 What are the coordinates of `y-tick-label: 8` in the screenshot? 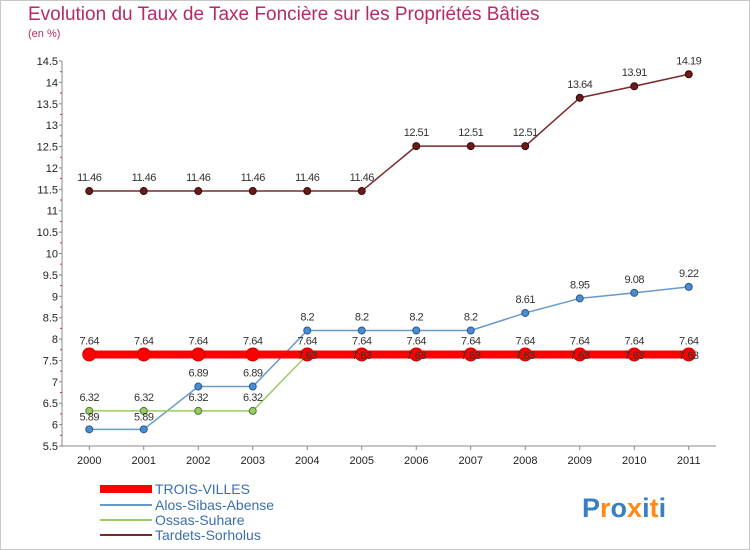 It's located at (55, 340).